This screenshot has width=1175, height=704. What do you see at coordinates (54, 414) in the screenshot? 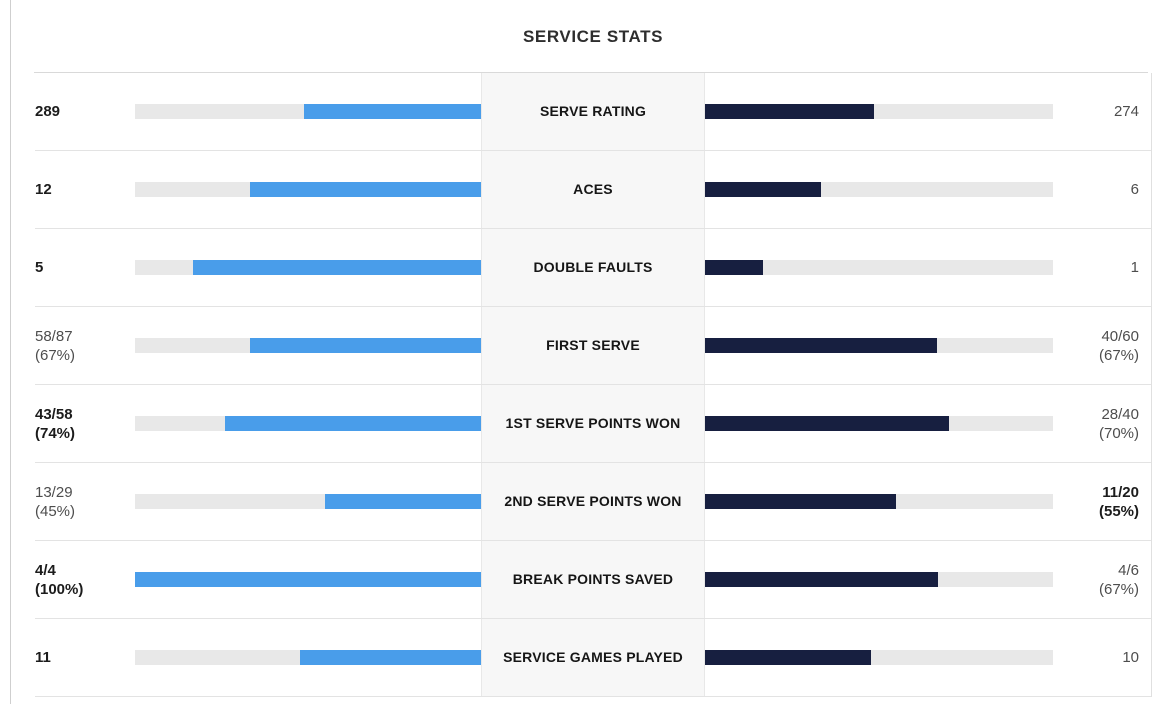
I see `player1-value-main: 43/58` at bounding box center [54, 414].